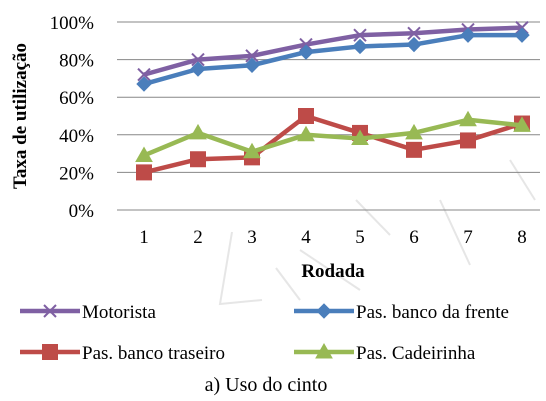 This screenshot has width=546, height=401. What do you see at coordinates (414, 237) in the screenshot?
I see `x-tick-label: 6` at bounding box center [414, 237].